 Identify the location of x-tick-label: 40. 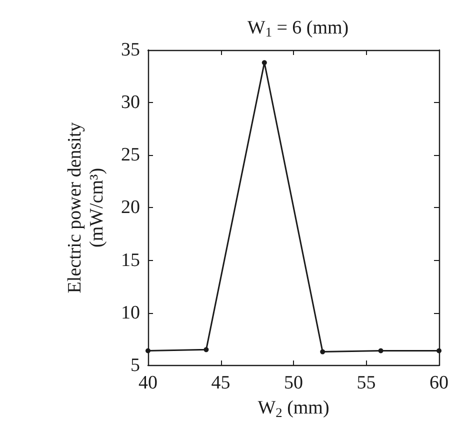
(148, 383).